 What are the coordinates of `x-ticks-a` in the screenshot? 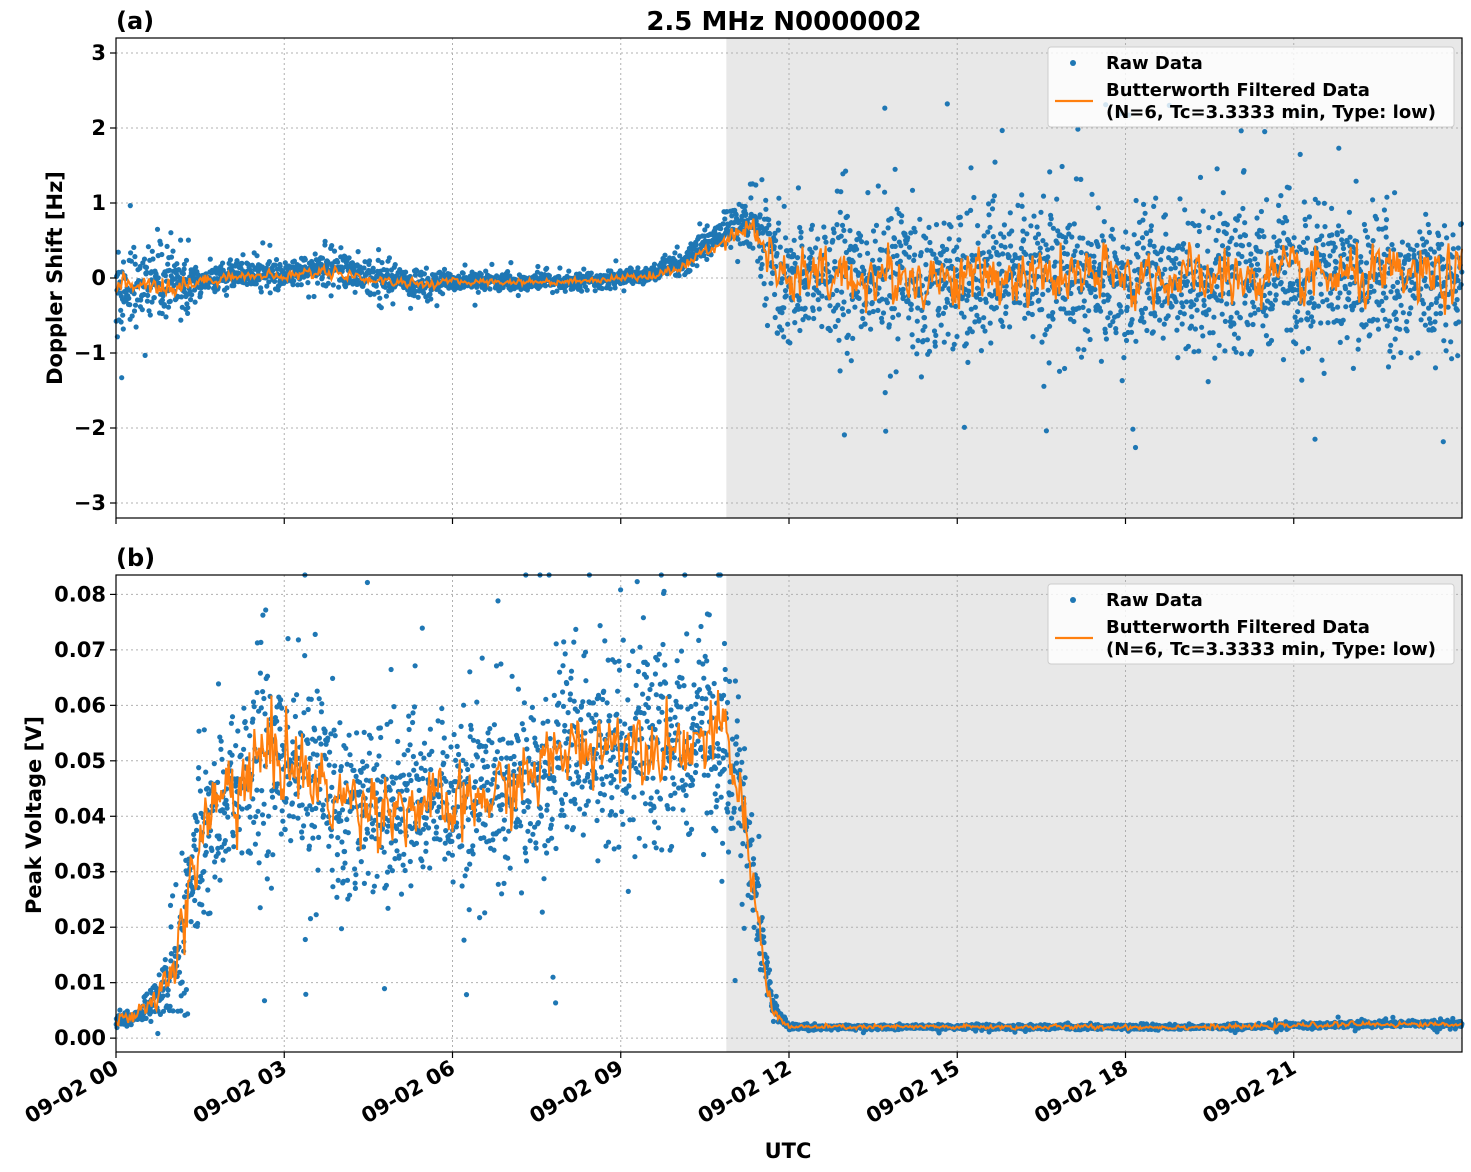 It's located at (705, 521).